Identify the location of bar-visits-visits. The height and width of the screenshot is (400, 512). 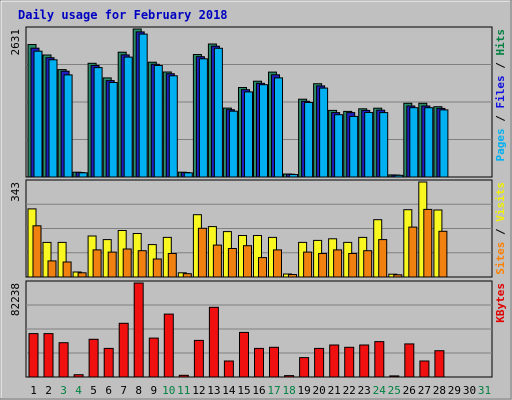
(47, 259).